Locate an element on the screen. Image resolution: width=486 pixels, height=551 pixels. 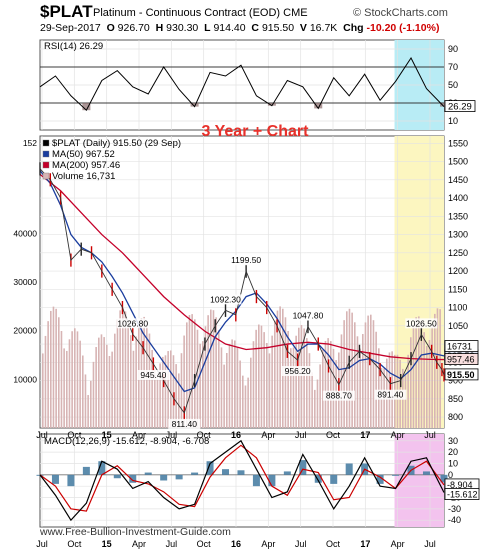
volume-label: V is located at coordinates (303, 28).